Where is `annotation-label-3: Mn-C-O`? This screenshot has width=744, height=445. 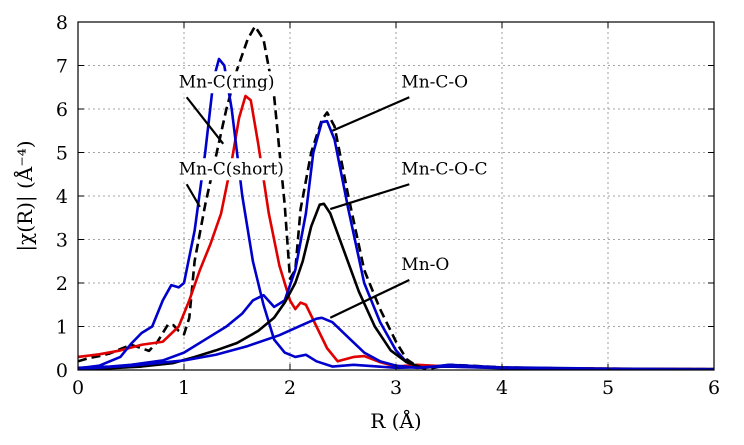
annotation-label-3: Mn-C-O is located at coordinates (434, 82).